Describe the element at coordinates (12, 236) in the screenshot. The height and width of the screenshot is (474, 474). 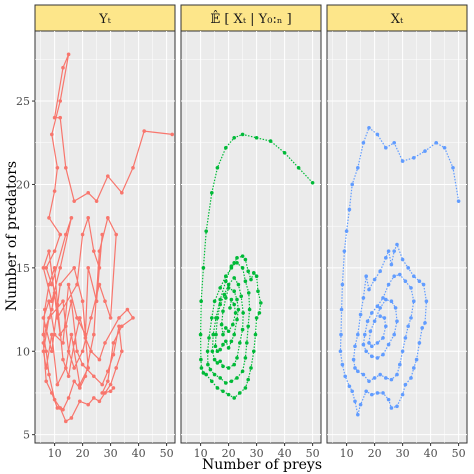
I see `y-axis-title: Number of predators` at that location.